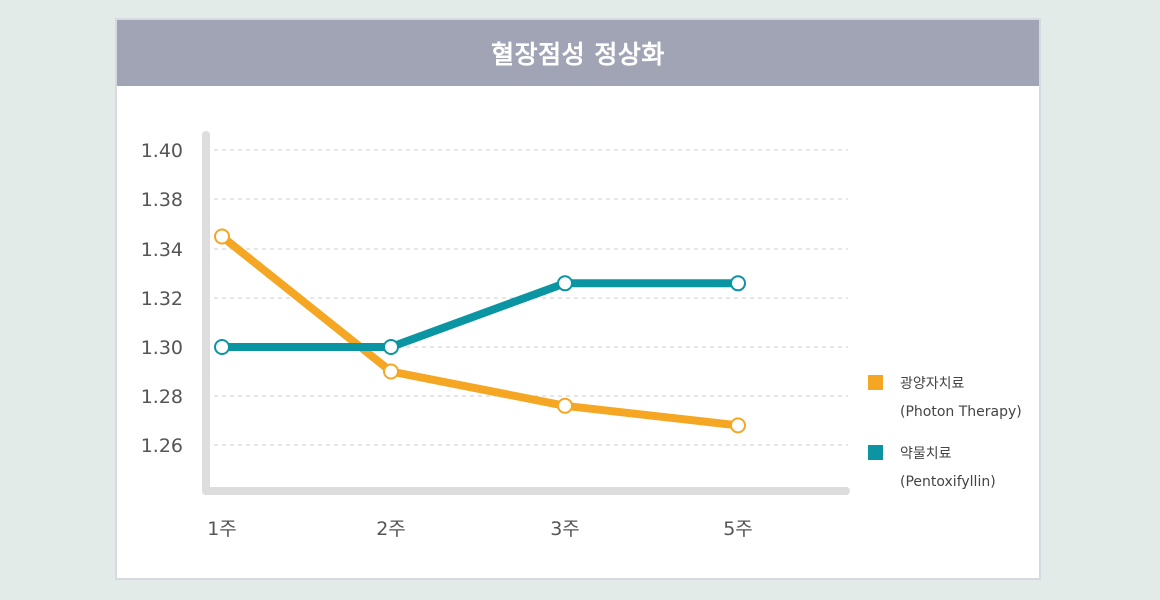 The image size is (1160, 600). Describe the element at coordinates (162, 151) in the screenshot. I see `y-tick-label: 1.40` at that location.